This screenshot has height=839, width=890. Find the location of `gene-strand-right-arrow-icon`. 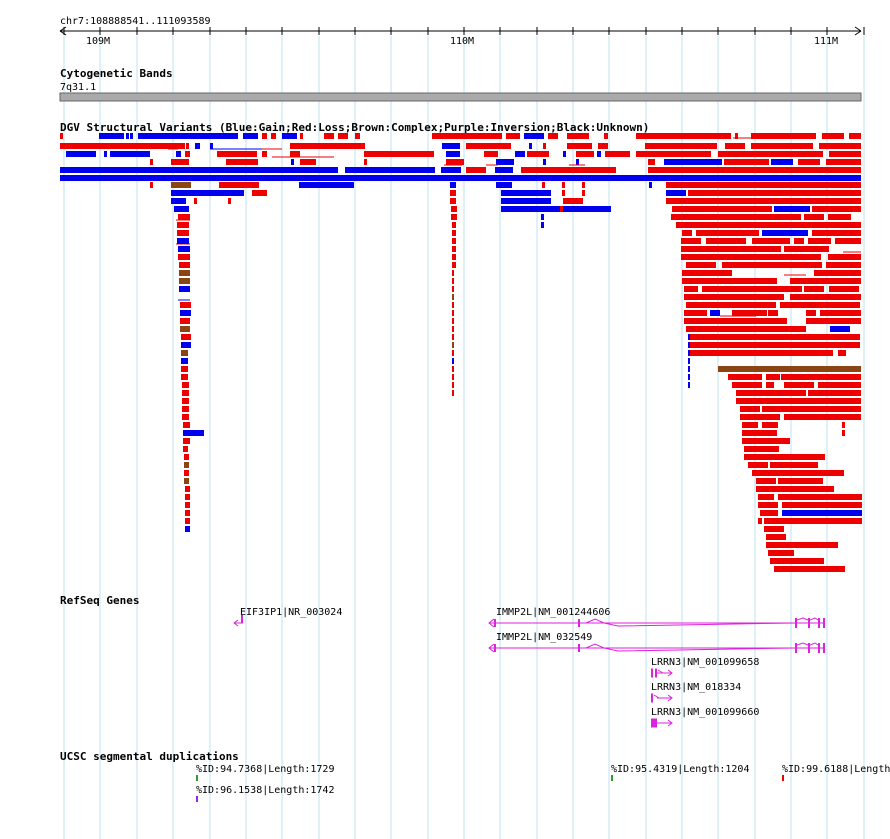

gene-strand-right-arrow-icon is located at coordinates (670, 698).